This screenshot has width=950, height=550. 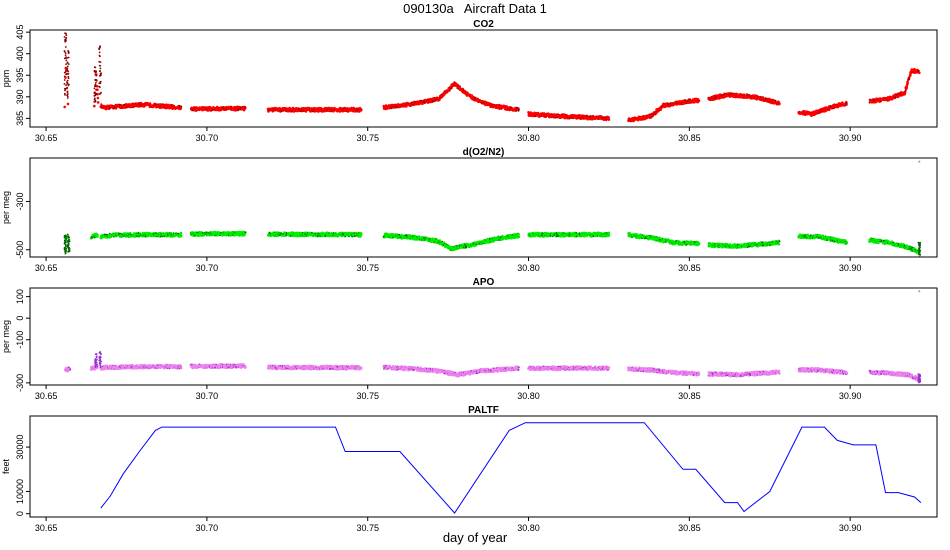 What do you see at coordinates (20, 250) in the screenshot?
I see `y-tick-label: -500` at bounding box center [20, 250].